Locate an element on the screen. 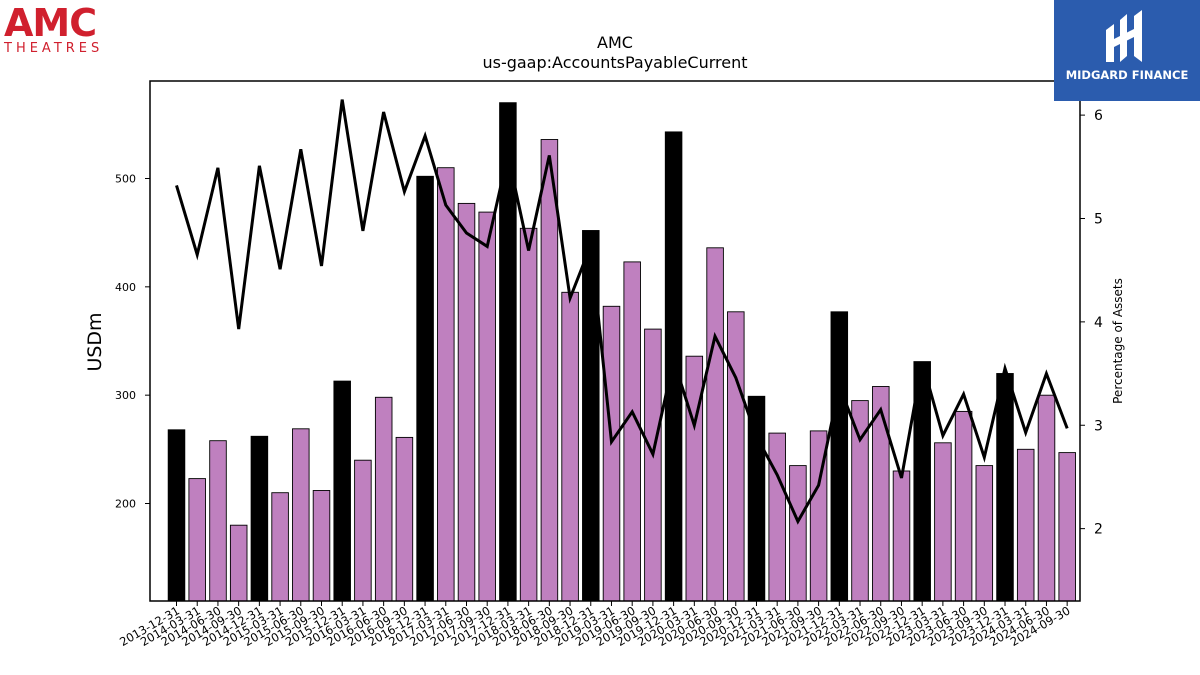 The image size is (1200, 675). y-axis-label: USDm is located at coordinates (95, 341).